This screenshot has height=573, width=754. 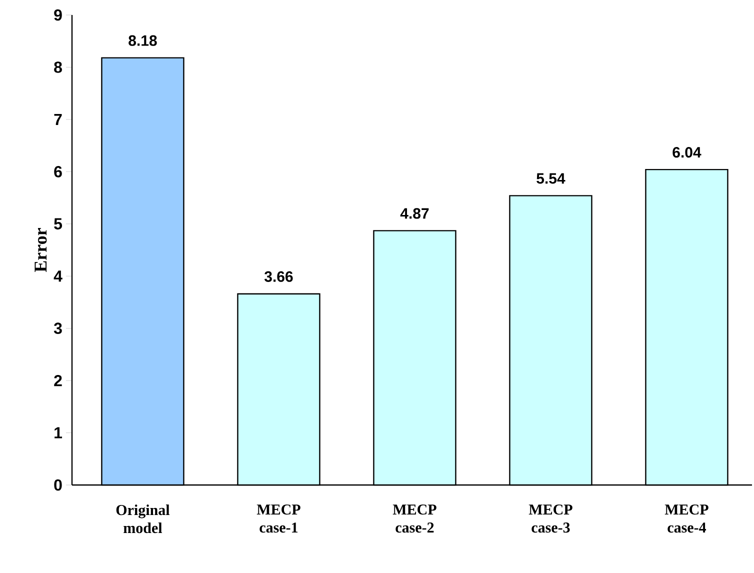 What do you see at coordinates (58, 119) in the screenshot?
I see `y-tick-label: 7` at bounding box center [58, 119].